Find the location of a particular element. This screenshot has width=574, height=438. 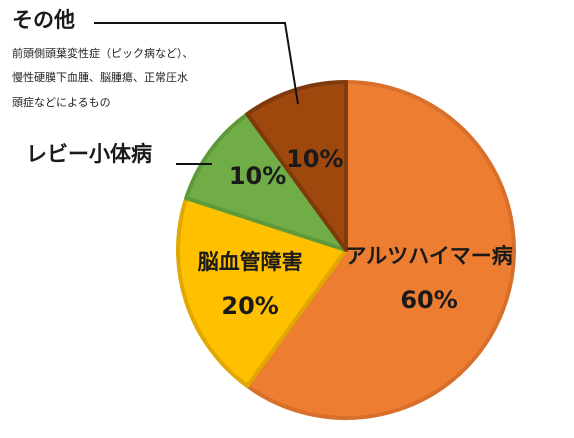

slice-label-alzheimer: アルツハイマー病 is located at coordinates (428, 256).